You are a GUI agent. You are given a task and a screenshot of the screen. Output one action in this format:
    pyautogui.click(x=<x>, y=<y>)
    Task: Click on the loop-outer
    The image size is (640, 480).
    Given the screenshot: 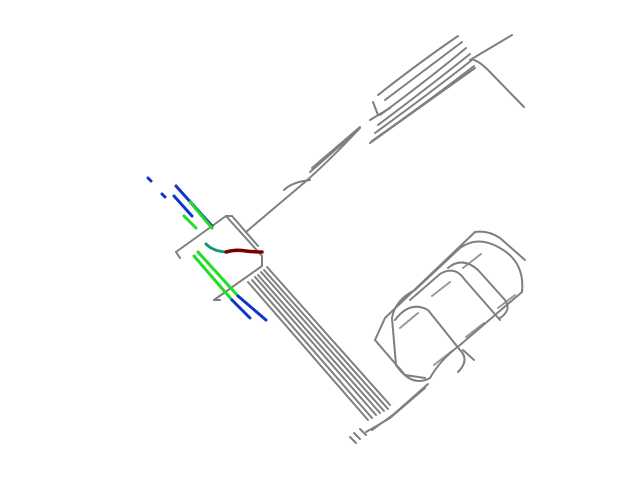 What is the action you would take?
    pyautogui.click(x=450, y=285)
    